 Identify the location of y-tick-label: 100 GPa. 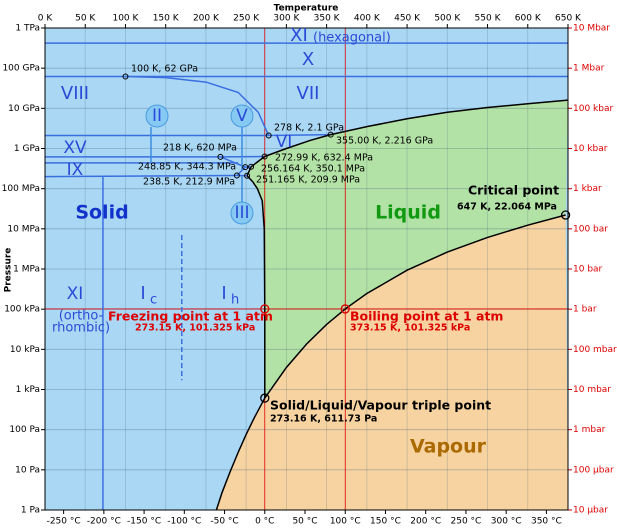
(21, 69).